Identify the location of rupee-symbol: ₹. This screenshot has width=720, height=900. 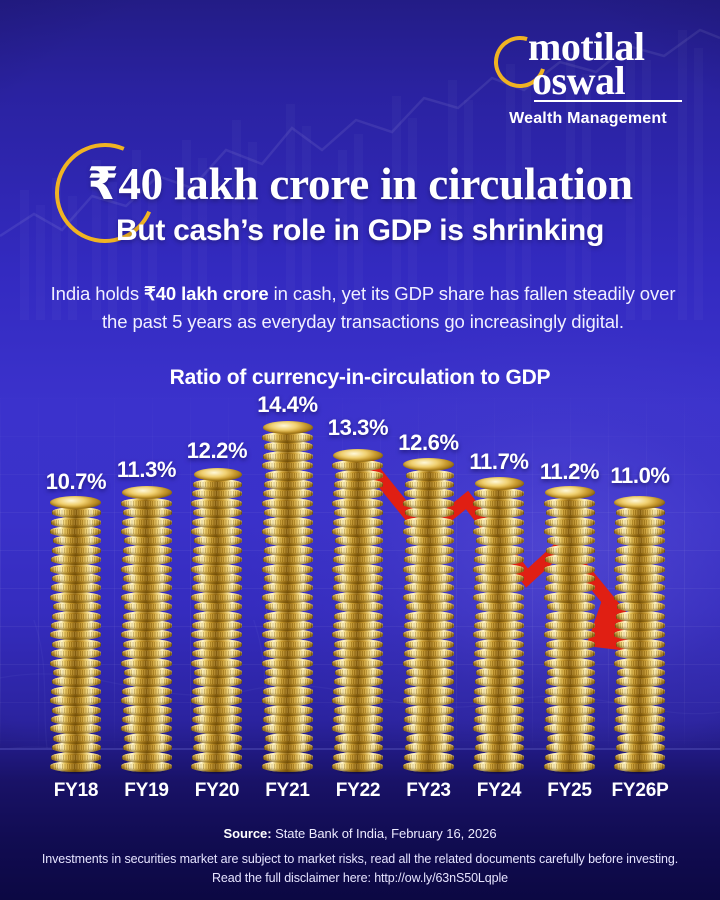
(103, 183).